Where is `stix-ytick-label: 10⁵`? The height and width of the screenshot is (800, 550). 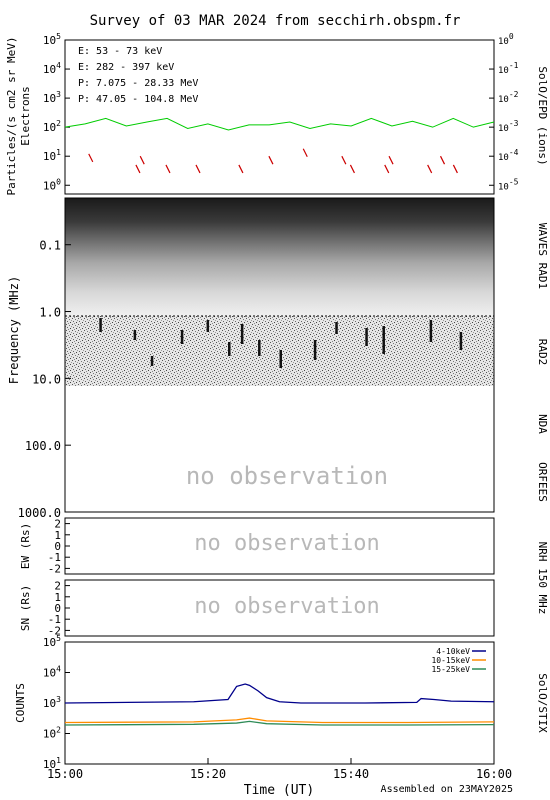 stix-ytick-label: 10⁵ is located at coordinates (52, 641).